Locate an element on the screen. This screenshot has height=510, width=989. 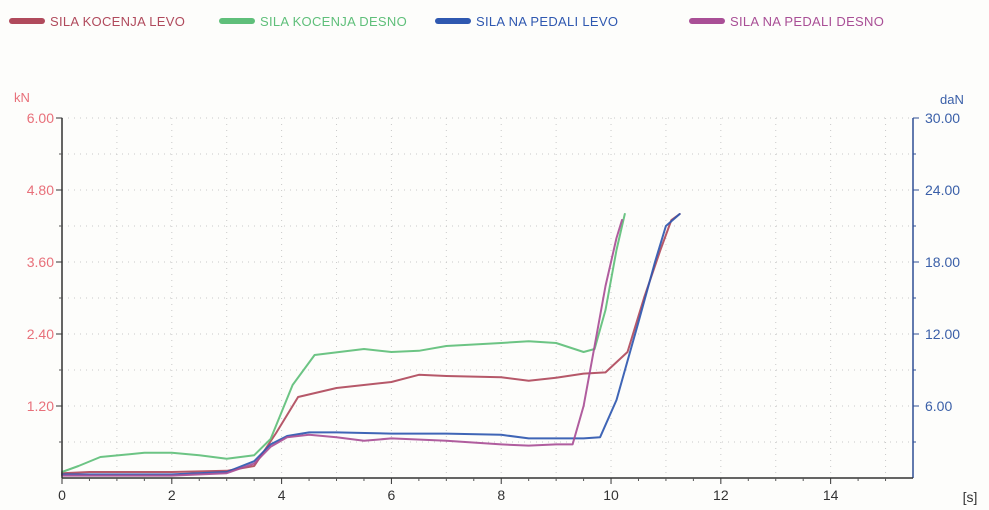
legend-label: SILA NA PEDALI DESNO is located at coordinates (807, 21).